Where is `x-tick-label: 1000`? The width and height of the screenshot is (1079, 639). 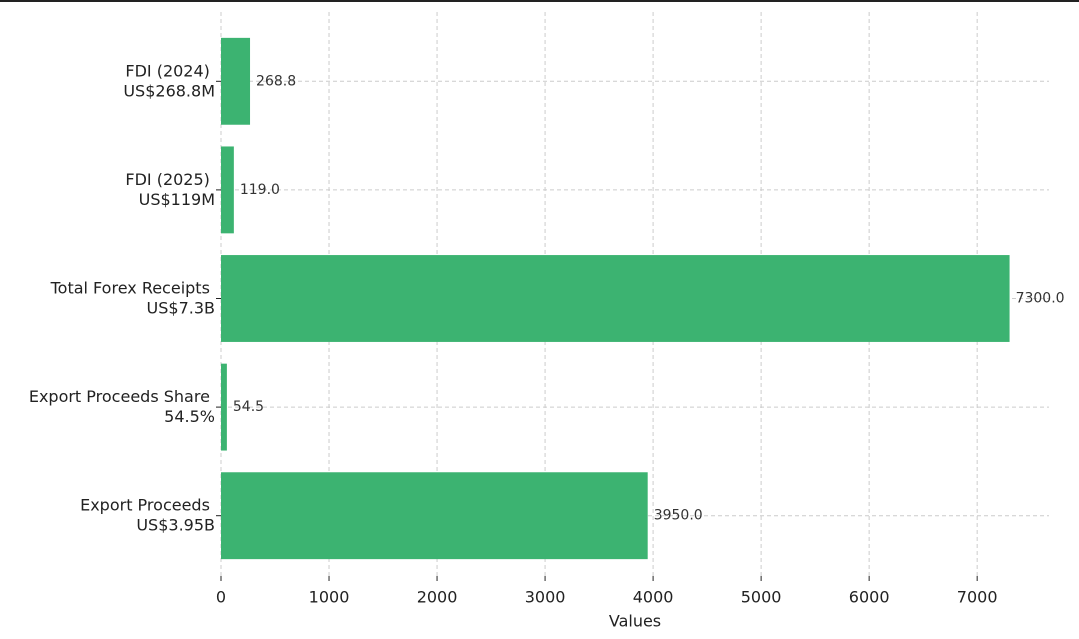
x-tick-label: 1000 is located at coordinates (329, 597).